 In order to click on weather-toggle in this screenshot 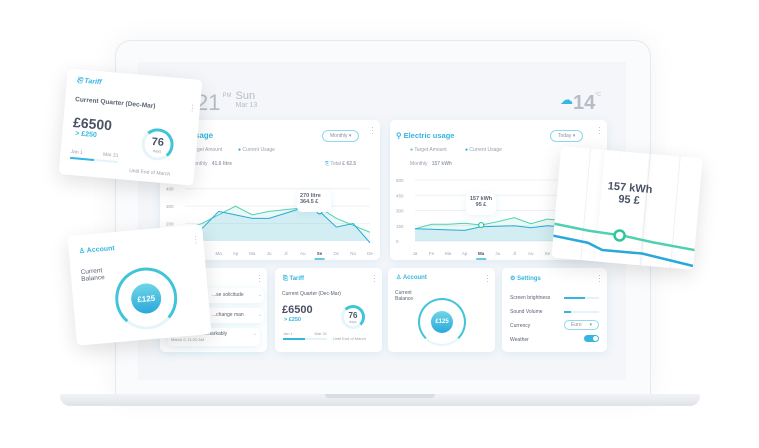, I will do `click(591, 338)`.